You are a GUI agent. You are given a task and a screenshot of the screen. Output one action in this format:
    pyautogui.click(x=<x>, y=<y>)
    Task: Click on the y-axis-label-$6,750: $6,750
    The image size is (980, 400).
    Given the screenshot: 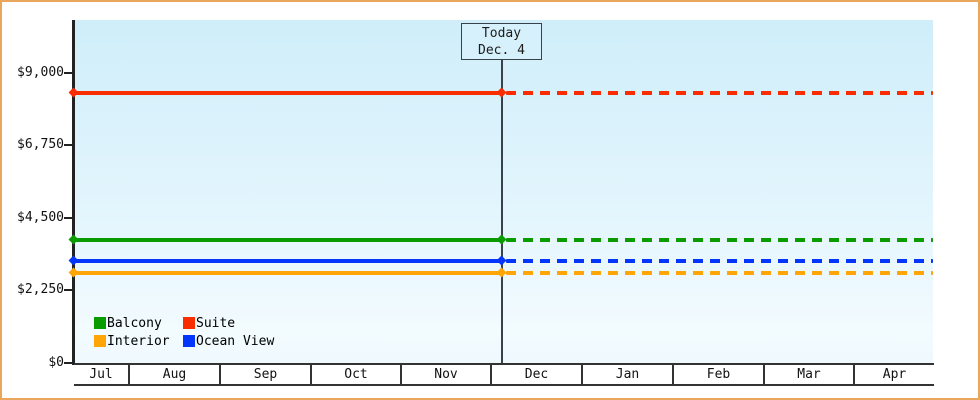 What is the action you would take?
    pyautogui.click(x=40, y=144)
    